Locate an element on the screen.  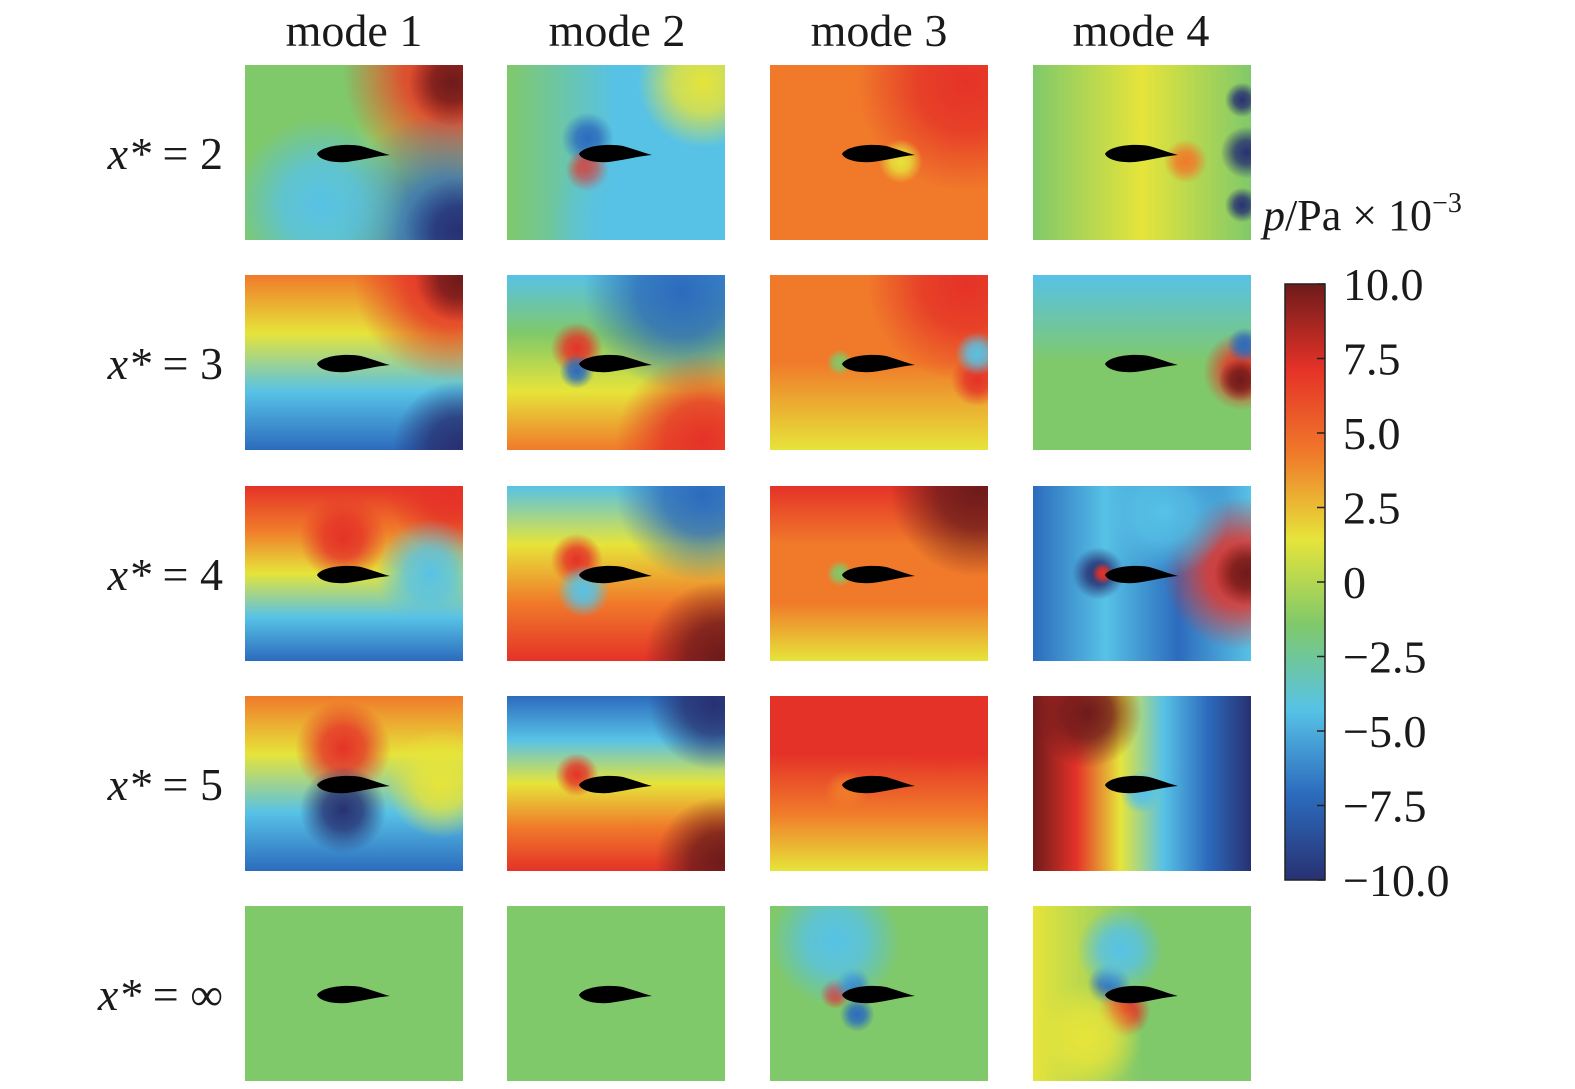
colorbar-tick-label: −5.0 is located at coordinates (1384, 731).